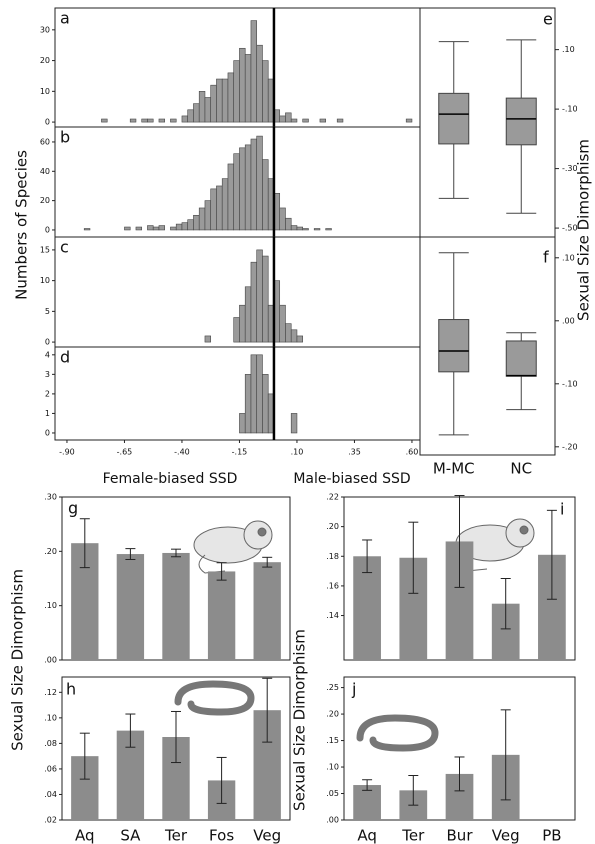 This screenshot has width=595, height=844. I want to click on y-tick-label: .12, so click(50, 692).